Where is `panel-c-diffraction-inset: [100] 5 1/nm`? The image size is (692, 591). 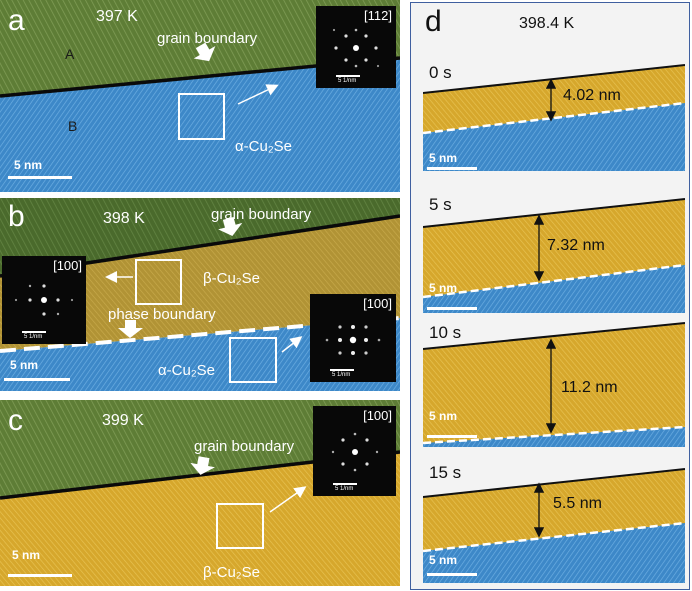 panel-c-diffraction-inset: [100] 5 1/nm is located at coordinates (354, 451).